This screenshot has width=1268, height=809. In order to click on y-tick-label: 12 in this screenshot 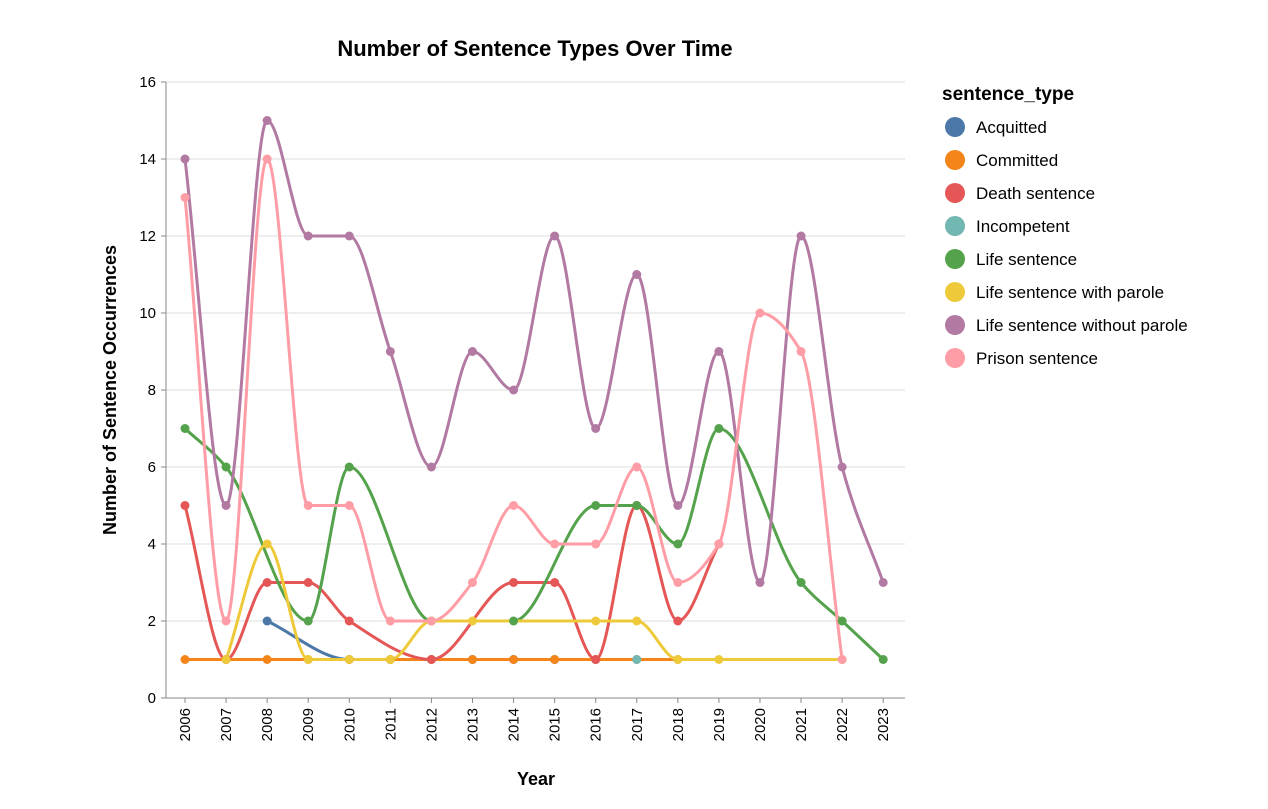, I will do `click(147, 236)`.